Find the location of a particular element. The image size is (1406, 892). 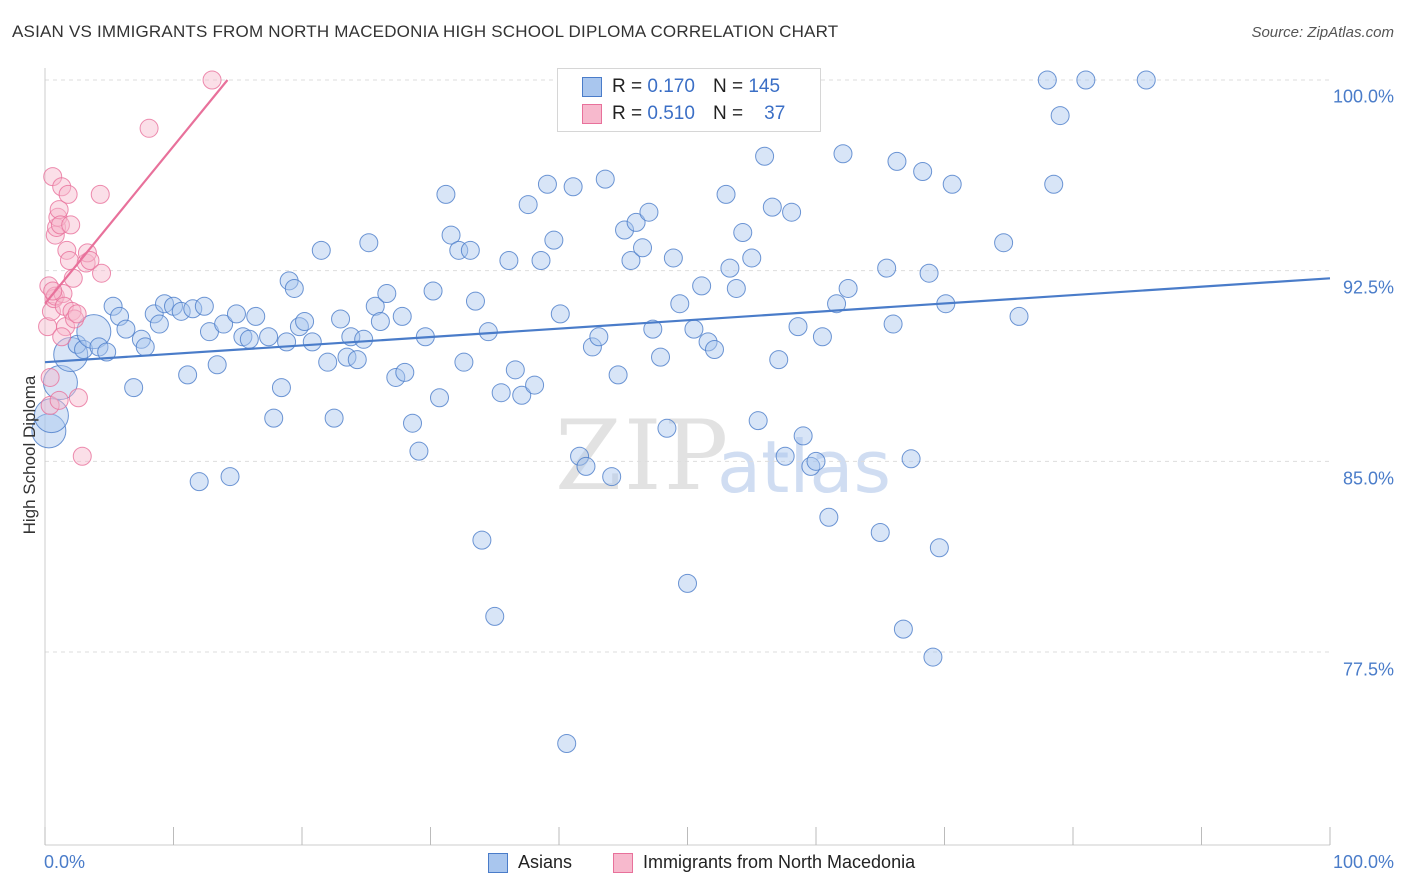

legend-n-value: 37 is located at coordinates (775, 113).